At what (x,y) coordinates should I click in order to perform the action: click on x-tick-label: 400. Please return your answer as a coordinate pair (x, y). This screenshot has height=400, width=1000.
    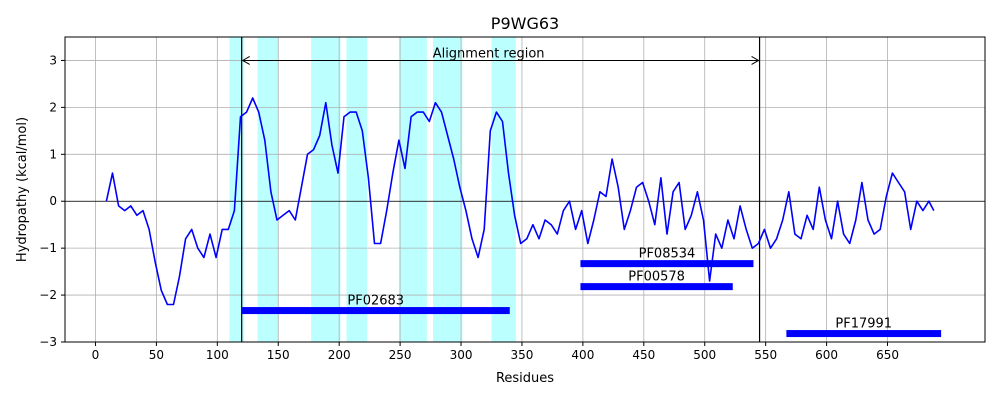
    Looking at the image, I should click on (582, 355).